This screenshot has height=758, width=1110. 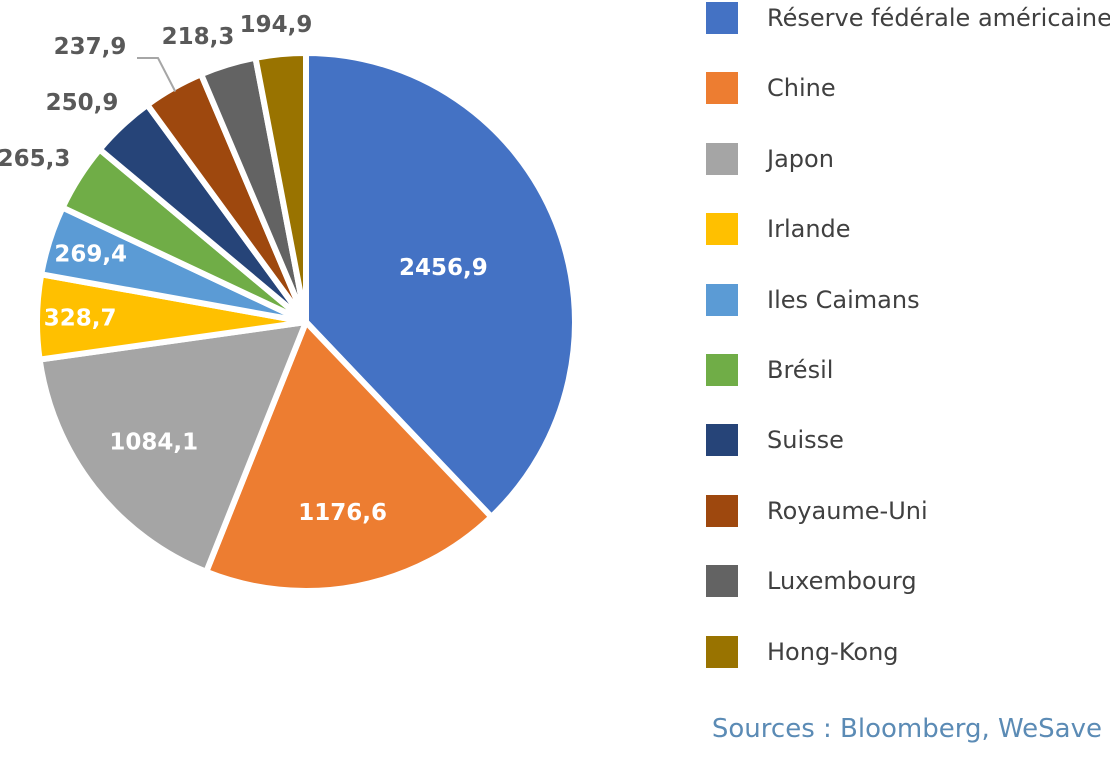 What do you see at coordinates (198, 37) in the screenshot?
I see `data-label-luxembourg: 218,3` at bounding box center [198, 37].